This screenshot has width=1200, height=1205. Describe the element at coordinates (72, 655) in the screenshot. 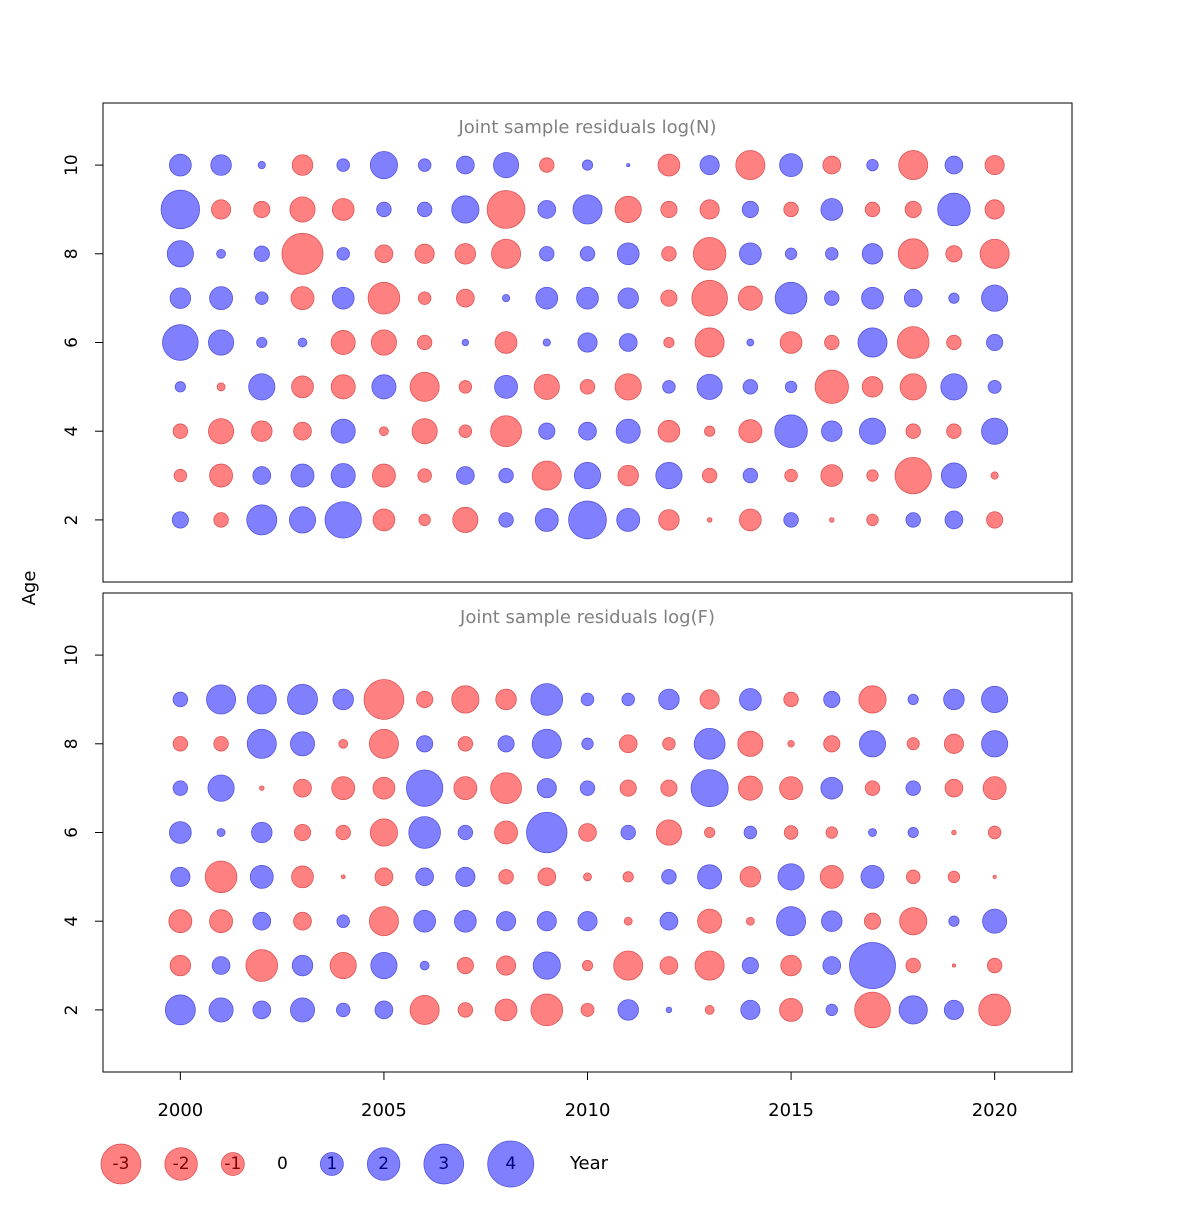

I see `y-tick-label: 10` at that location.